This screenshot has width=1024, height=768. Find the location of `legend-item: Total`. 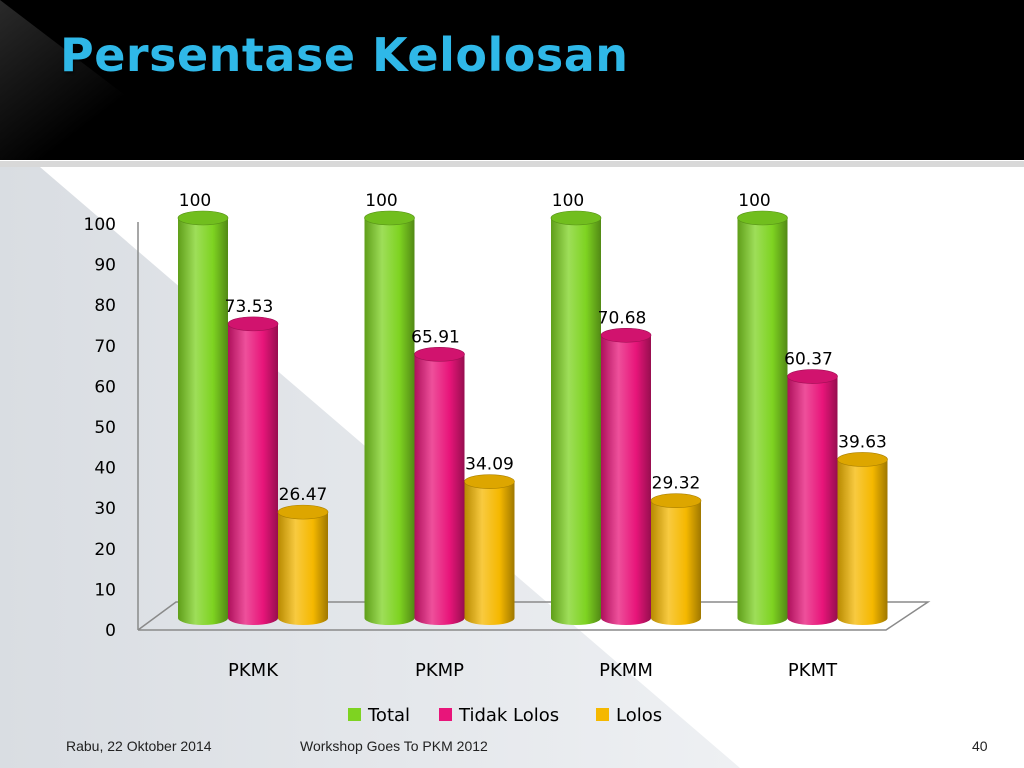

legend-item: Total is located at coordinates (379, 715).